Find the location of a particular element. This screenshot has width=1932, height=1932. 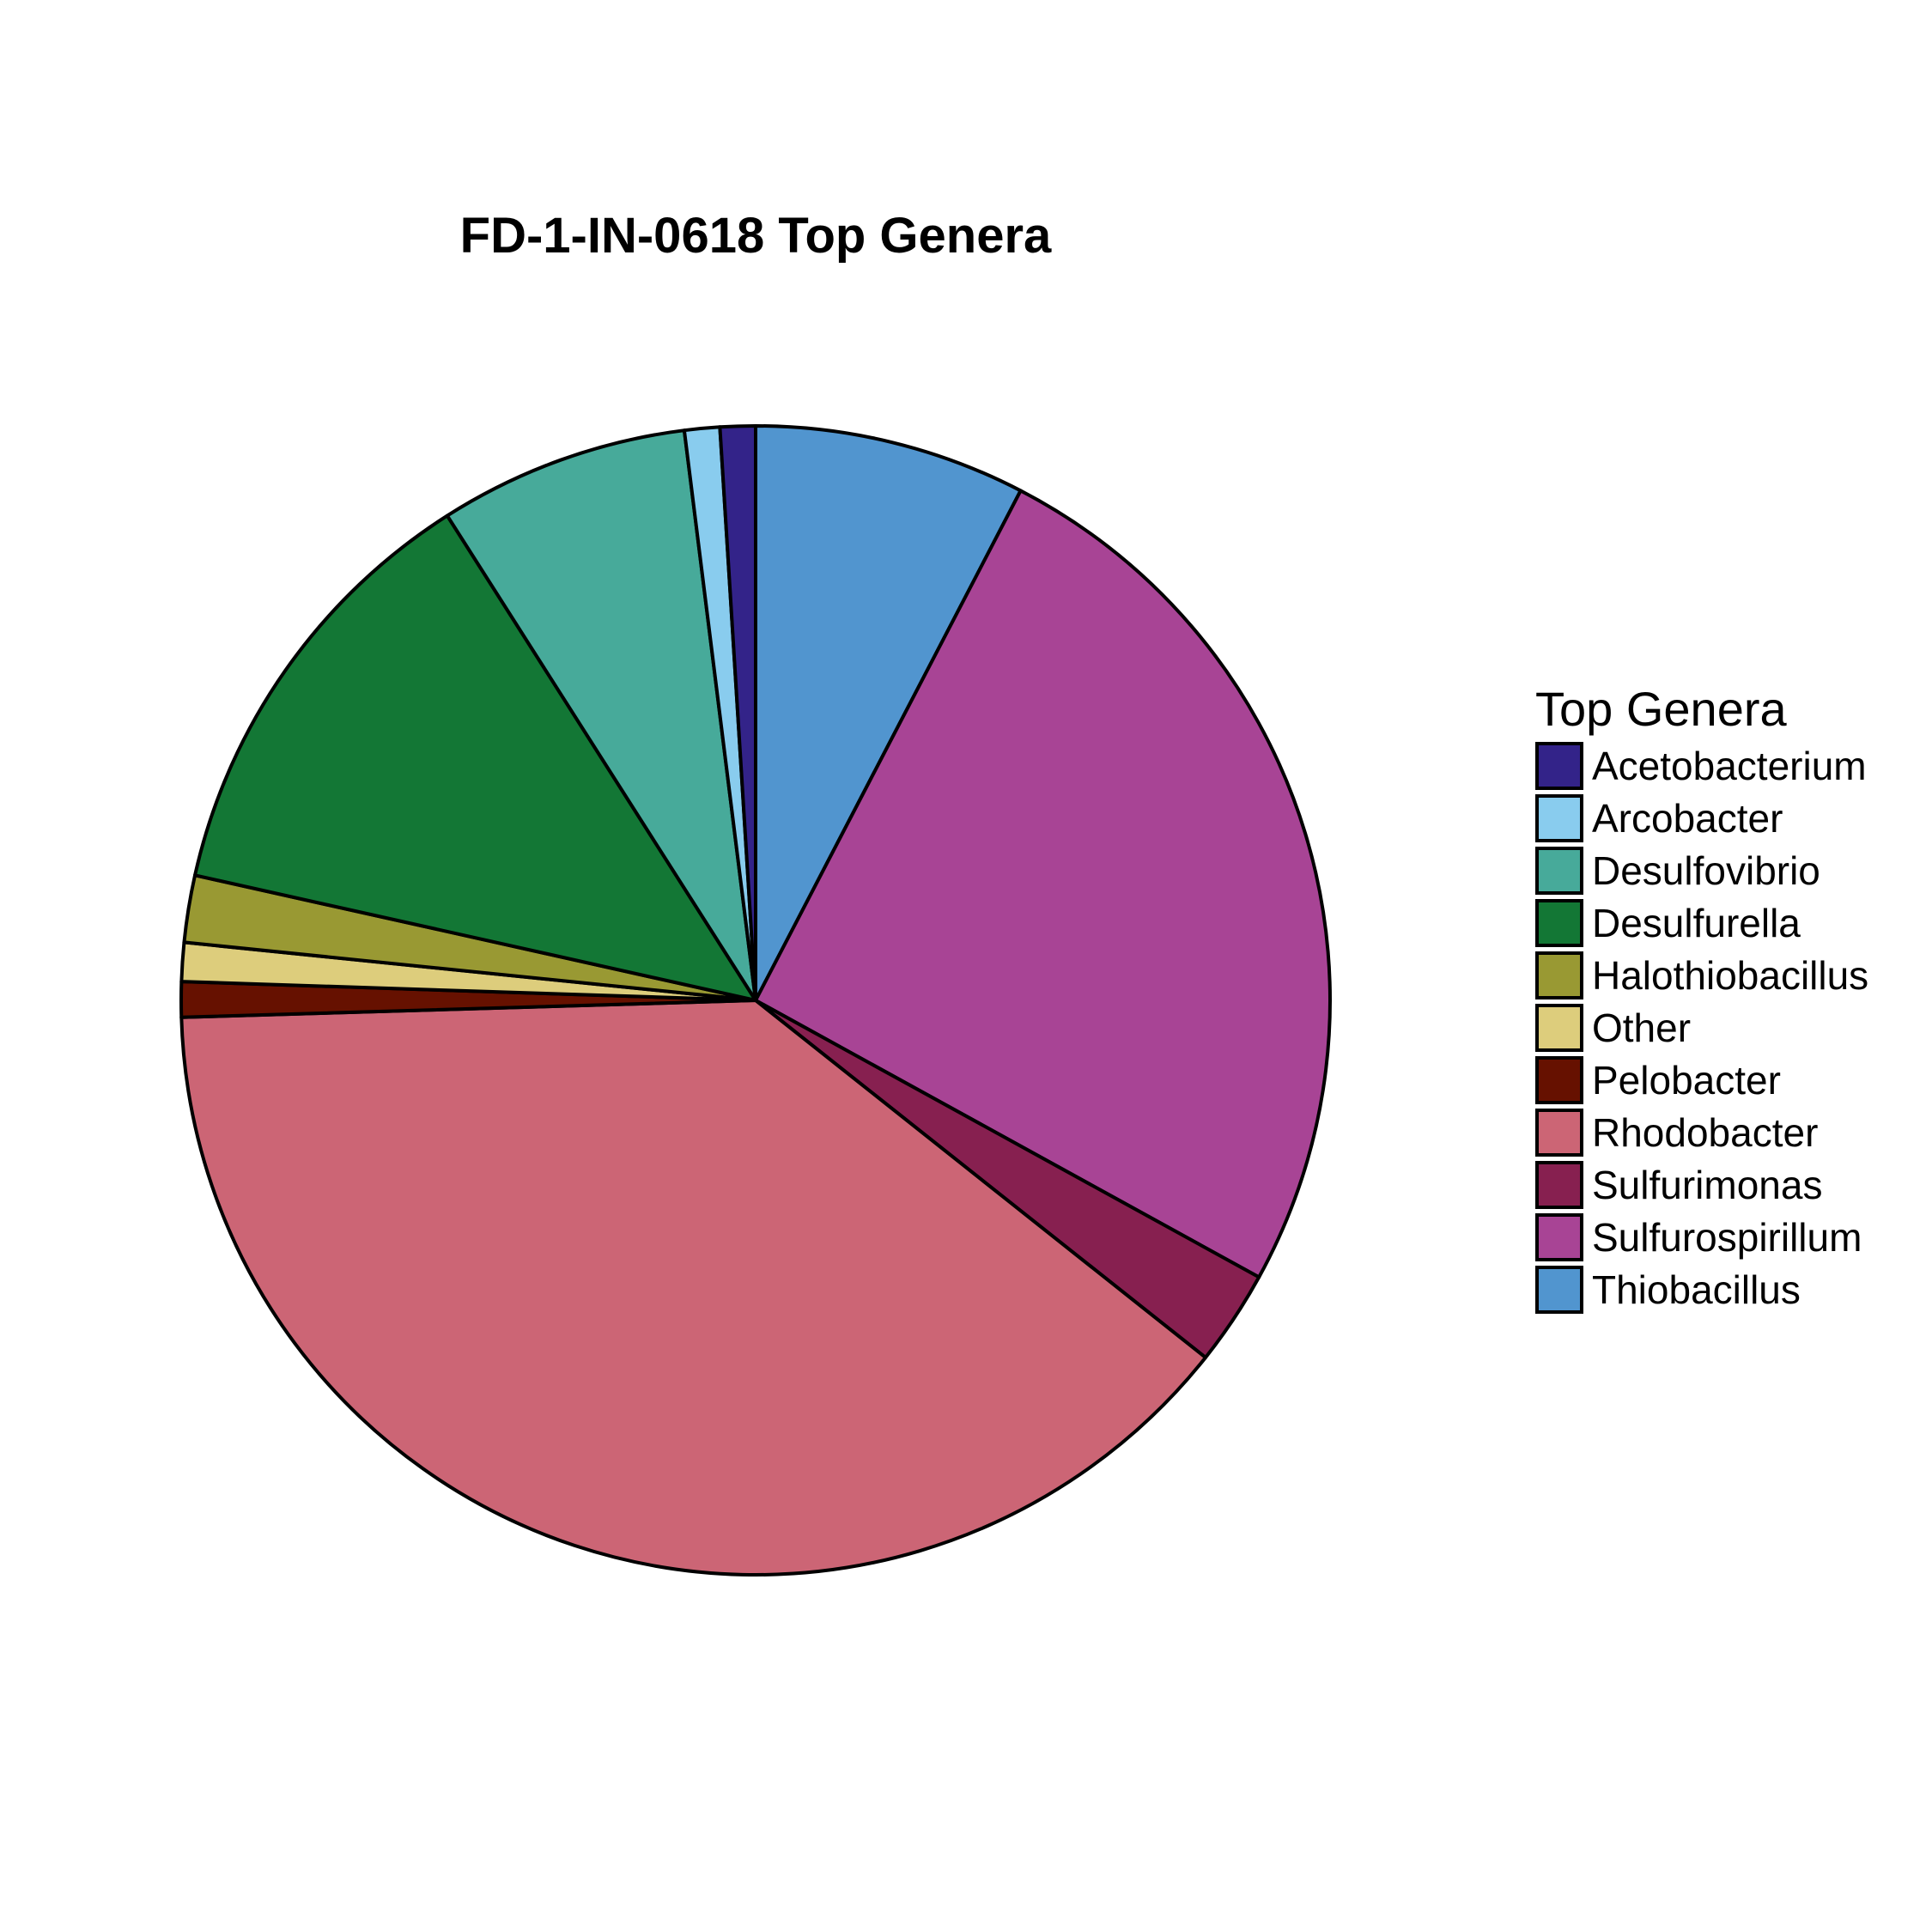

legend-label: Arcobacter is located at coordinates (1687, 819).